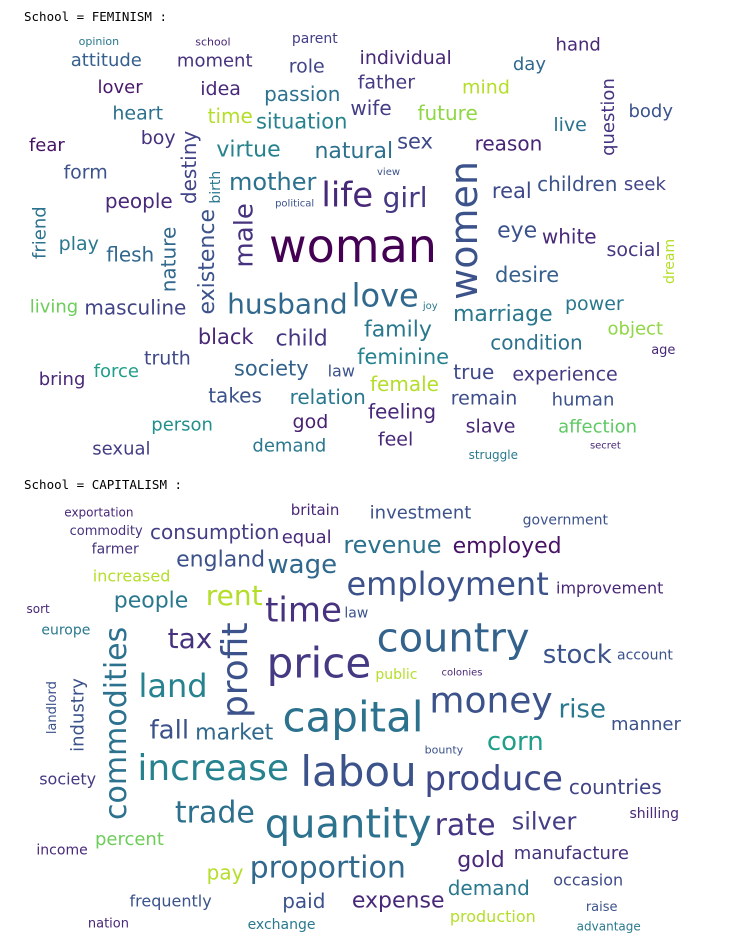 This screenshot has height=945, width=754. What do you see at coordinates (406, 58) in the screenshot?
I see `cloud-word: individual` at bounding box center [406, 58].